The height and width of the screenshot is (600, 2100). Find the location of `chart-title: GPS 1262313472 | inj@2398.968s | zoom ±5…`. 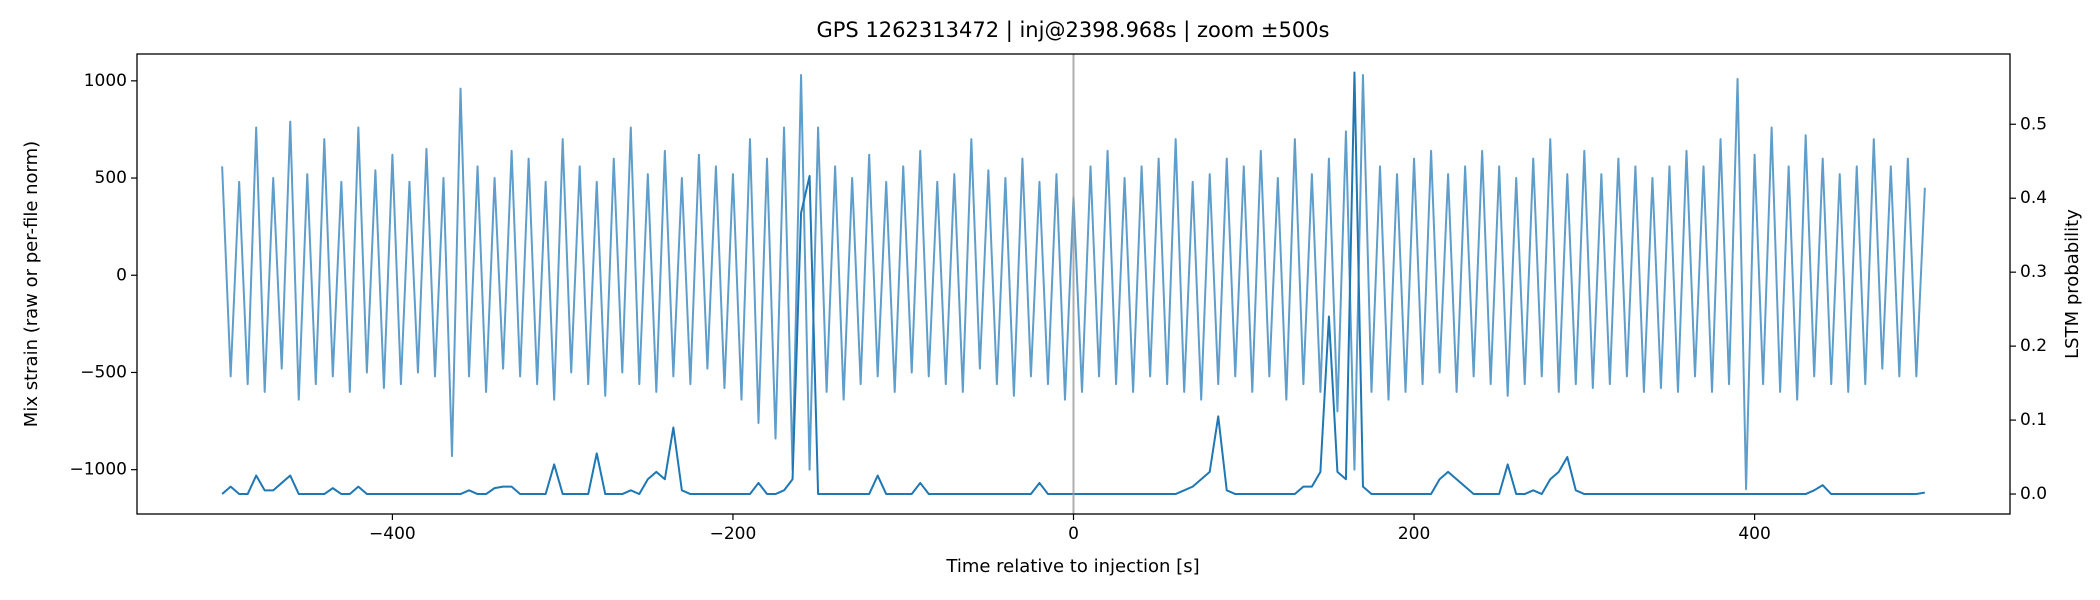

chart-title: GPS 1262313472 | inj@2398.968s | zoom ±5… is located at coordinates (1073, 30).